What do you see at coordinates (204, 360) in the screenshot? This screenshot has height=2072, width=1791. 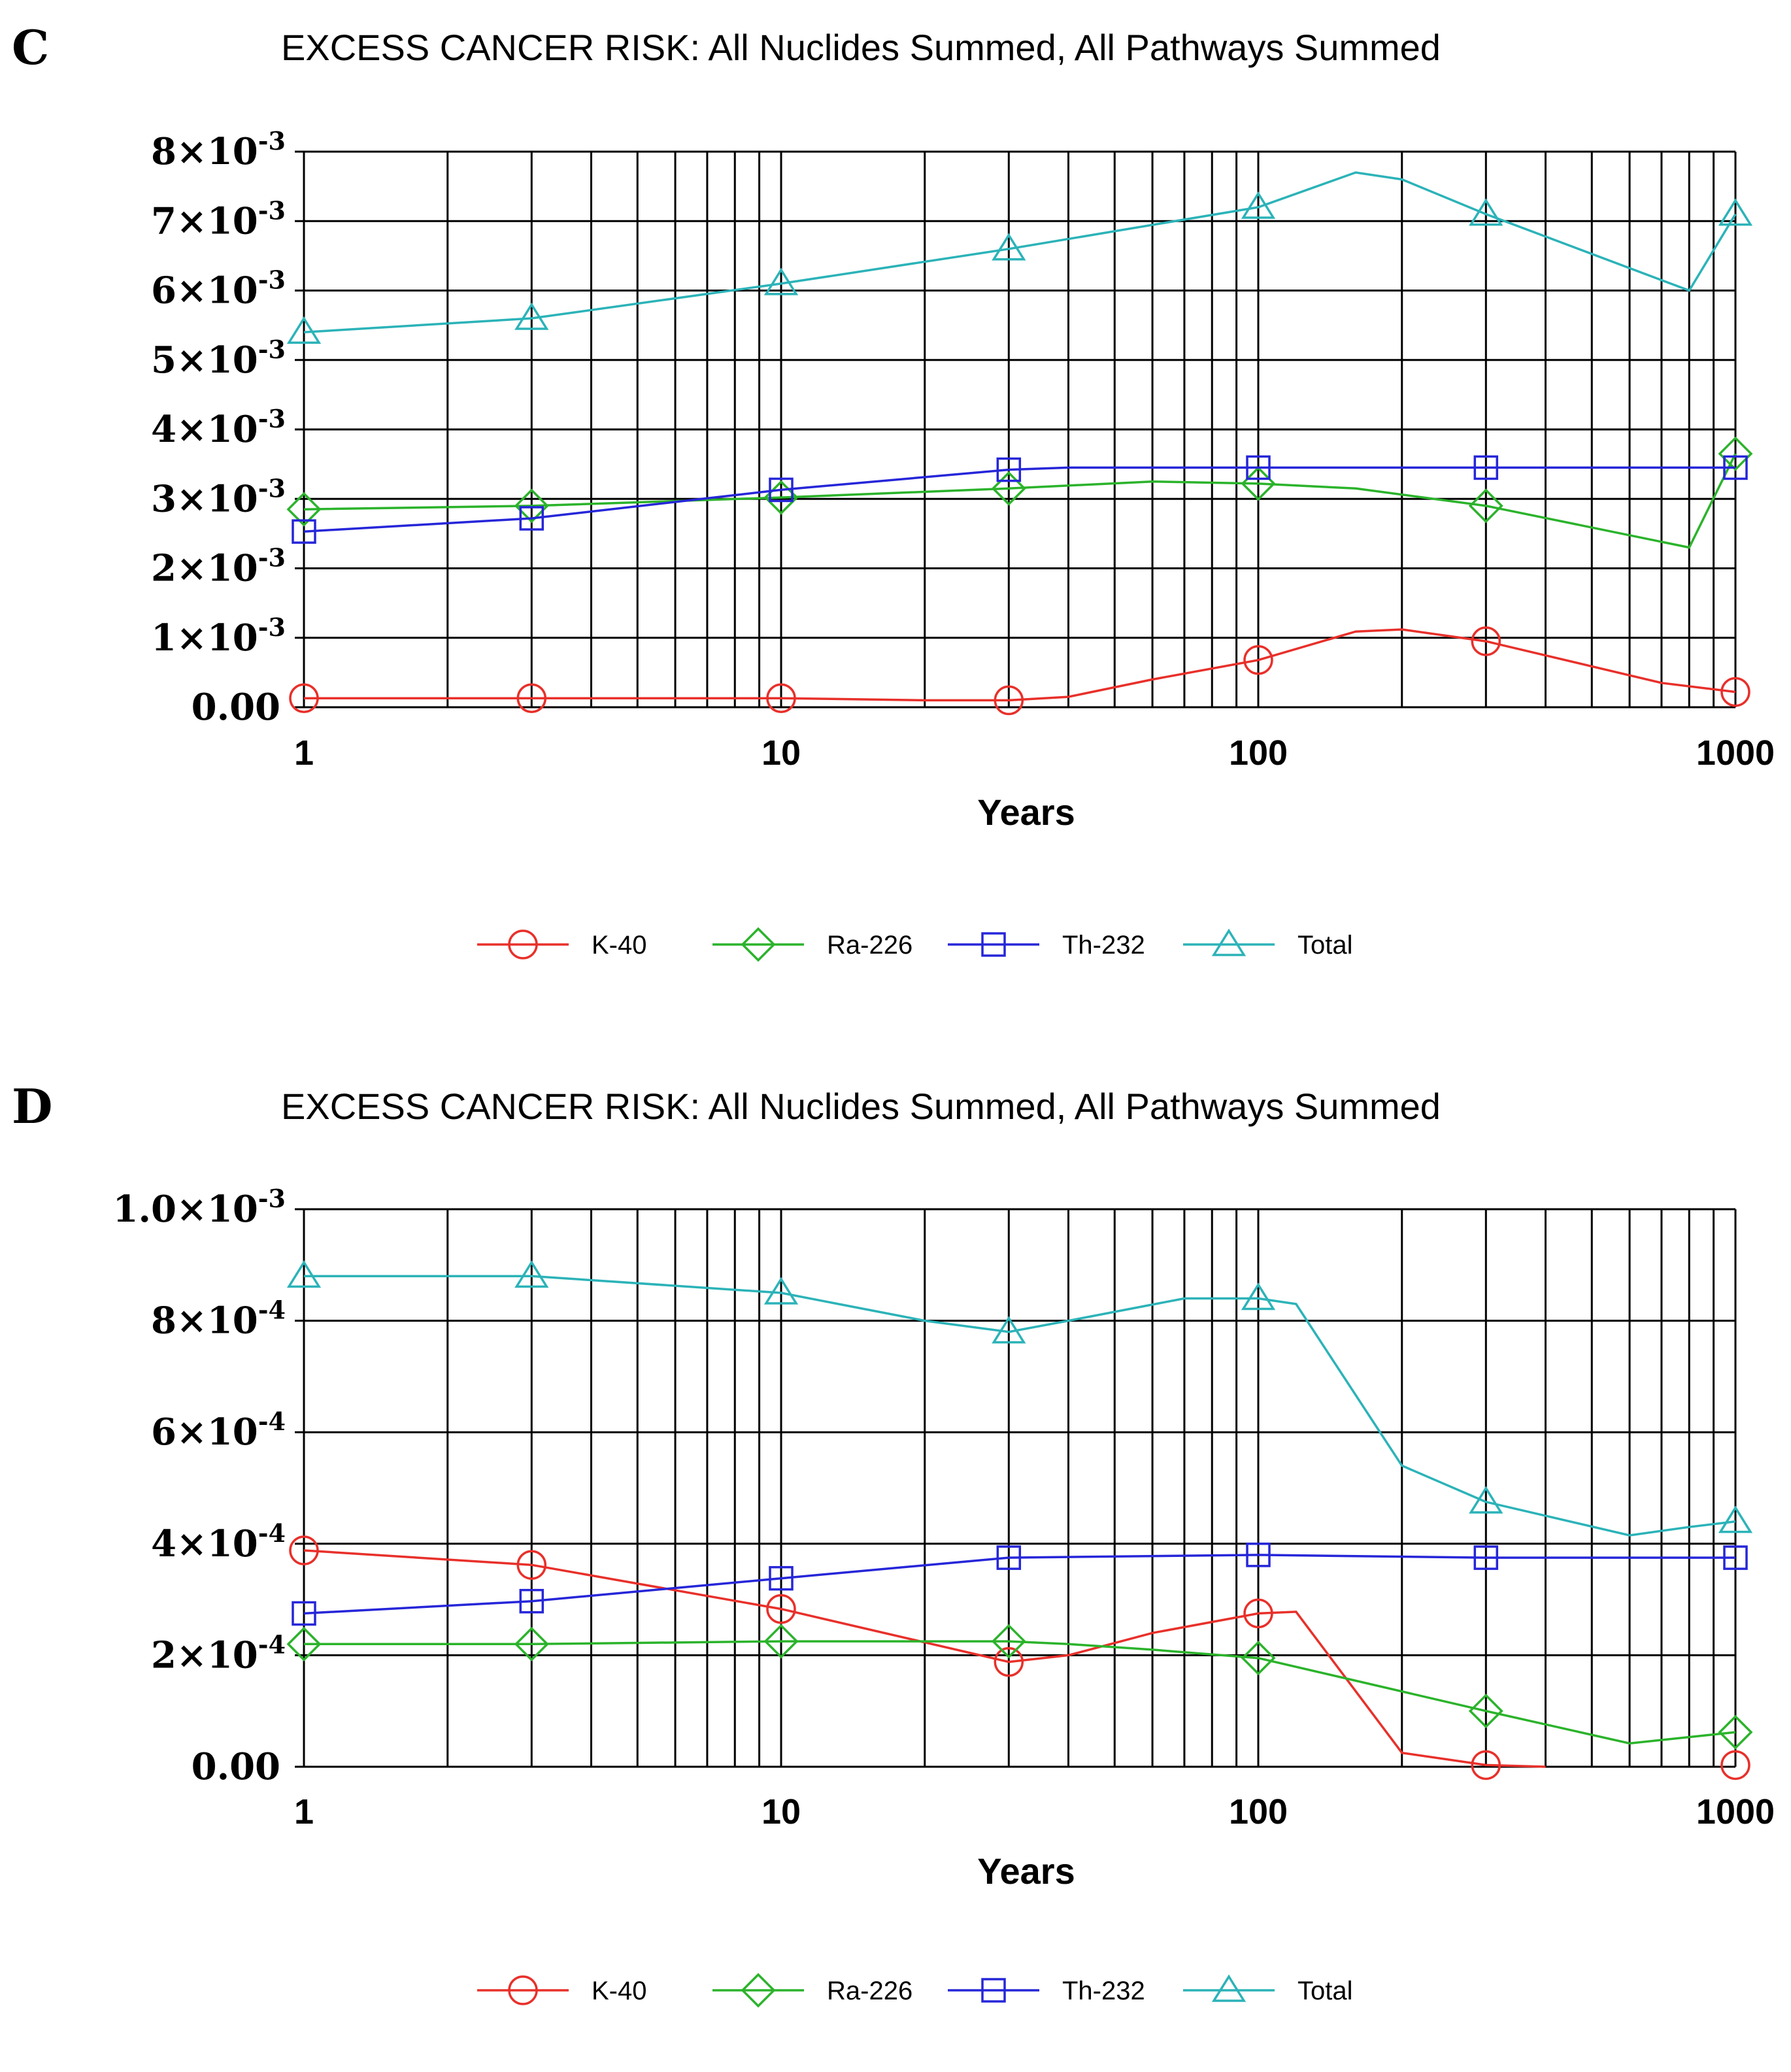 I see `y-tick-label-base: 5×10` at bounding box center [204, 360].